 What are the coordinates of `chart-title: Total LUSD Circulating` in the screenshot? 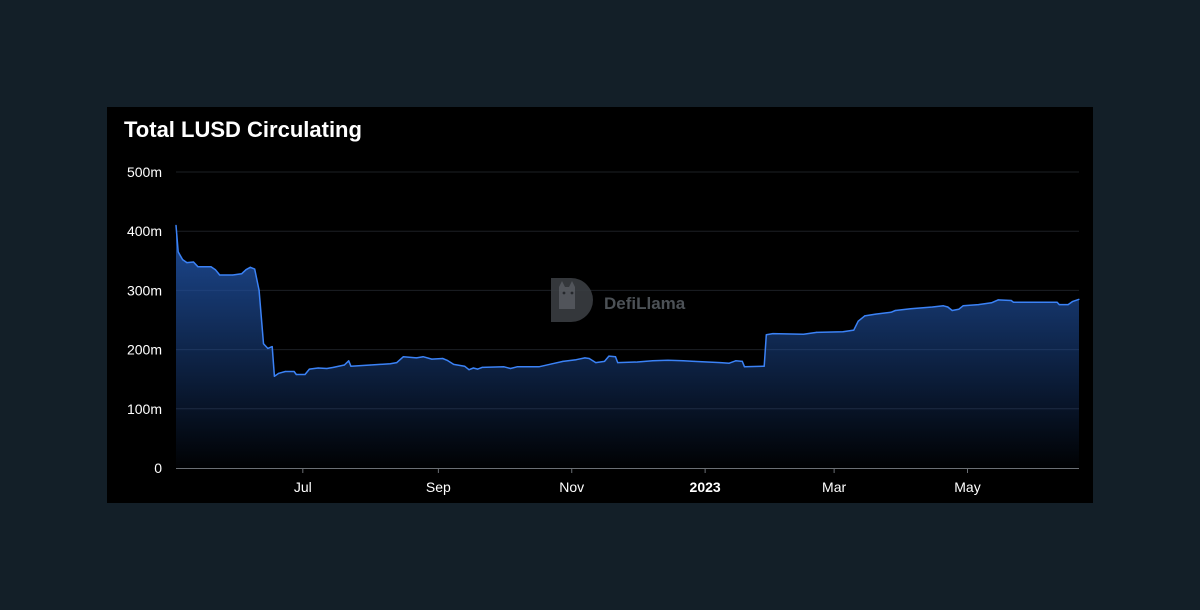 It's located at (243, 129).